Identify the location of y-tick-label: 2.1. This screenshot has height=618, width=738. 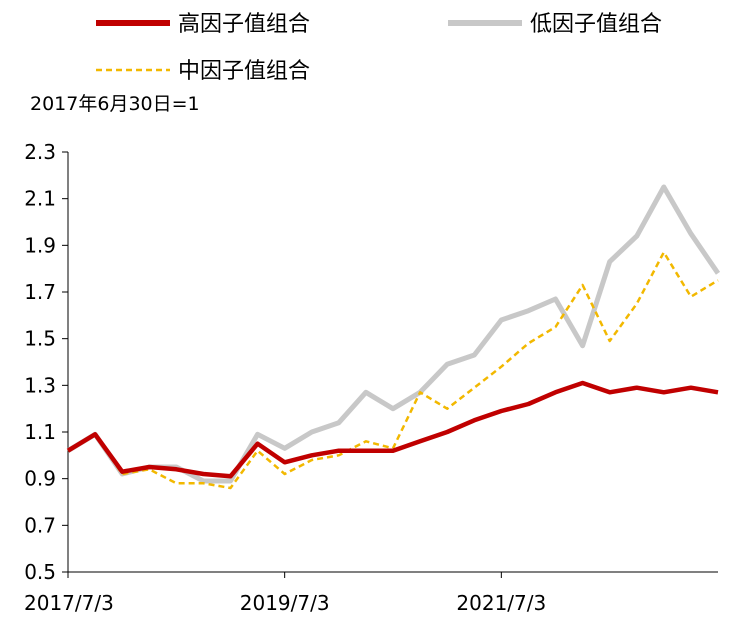
(40, 199).